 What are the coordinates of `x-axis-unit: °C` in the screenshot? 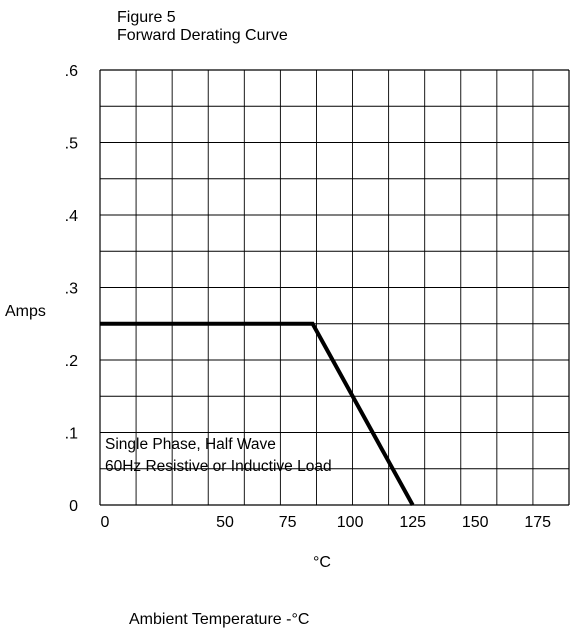 It's located at (322, 562).